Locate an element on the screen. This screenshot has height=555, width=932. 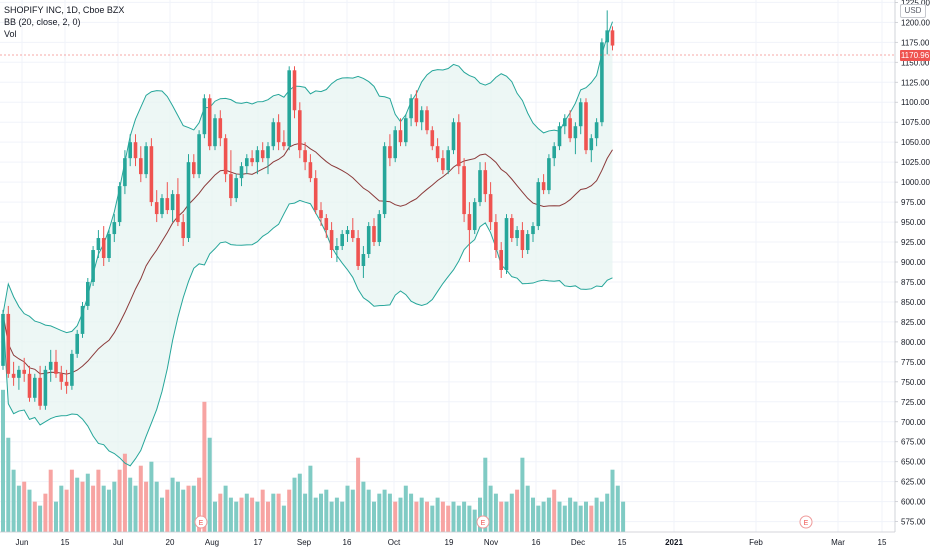
time-tick-label: 17 is located at coordinates (258, 542).